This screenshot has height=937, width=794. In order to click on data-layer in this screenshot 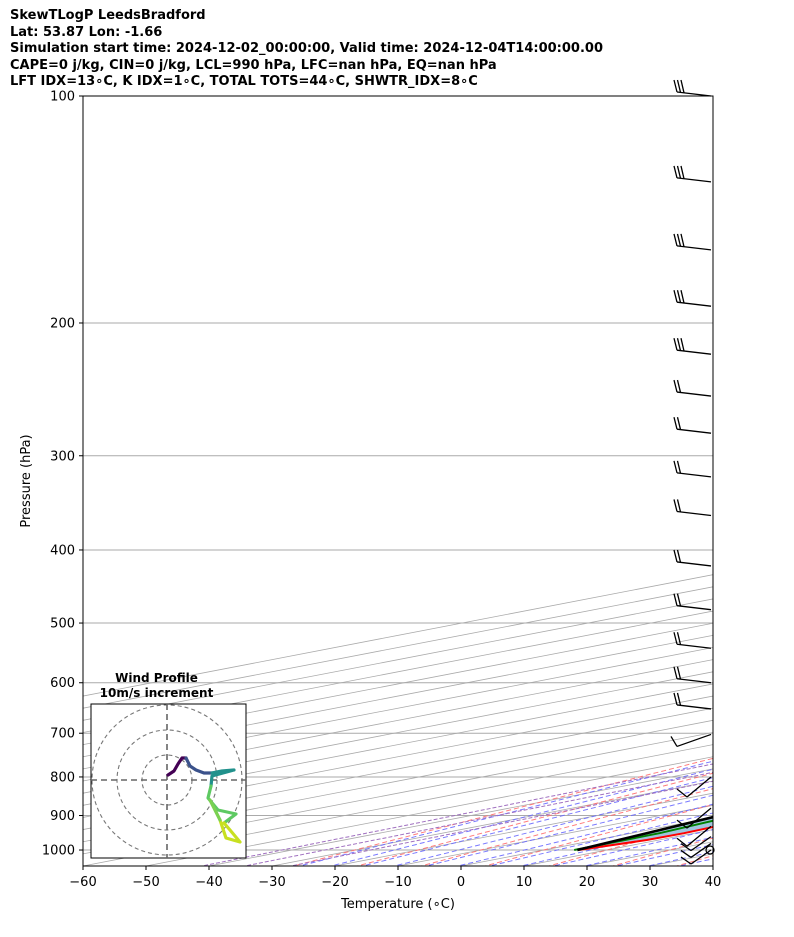, I will do `click(643, 833)`.